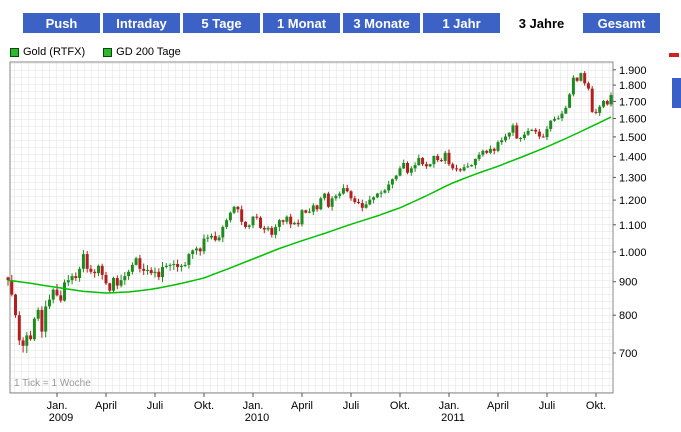 The image size is (681, 432). I want to click on legend-label: GD 200 Tage, so click(148, 52).